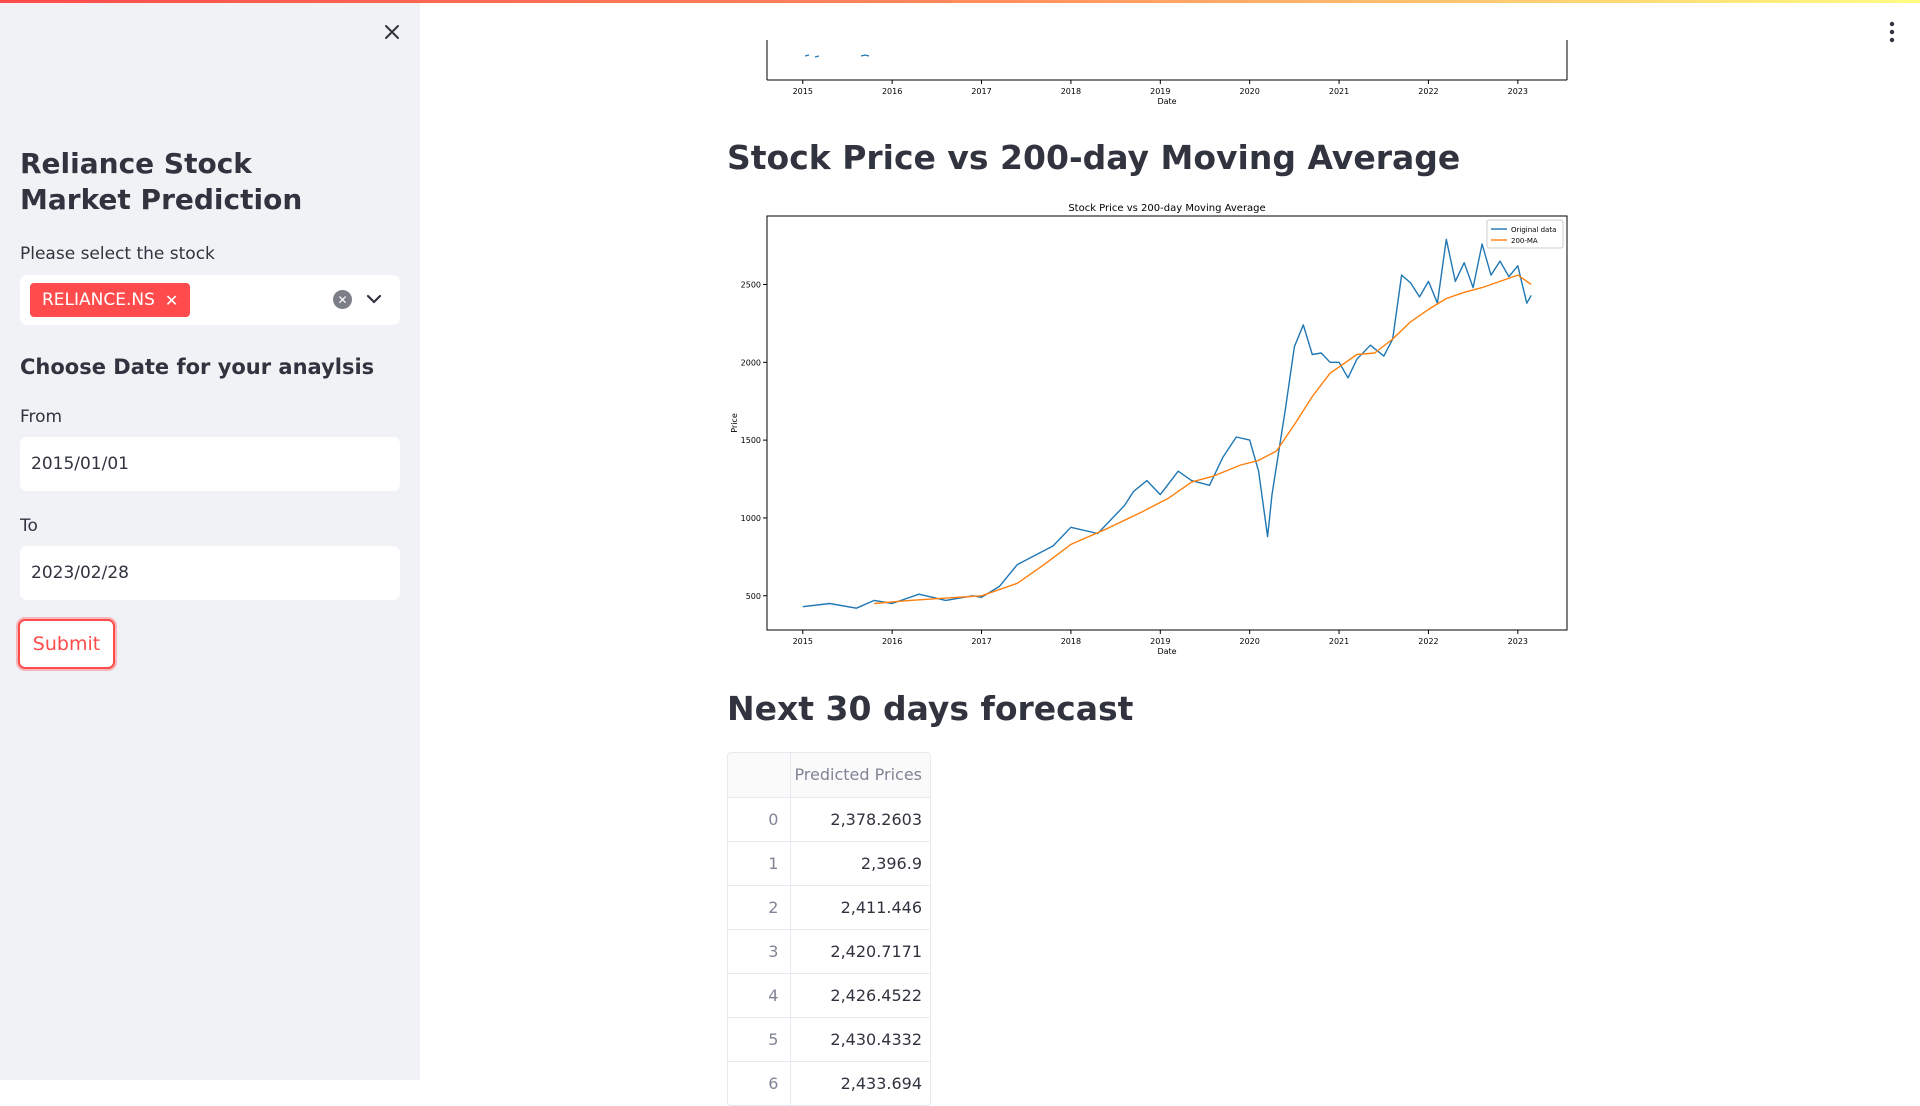 The height and width of the screenshot is (1106, 1920). What do you see at coordinates (1203, 439) in the screenshot?
I see `series-line-200-ma` at bounding box center [1203, 439].